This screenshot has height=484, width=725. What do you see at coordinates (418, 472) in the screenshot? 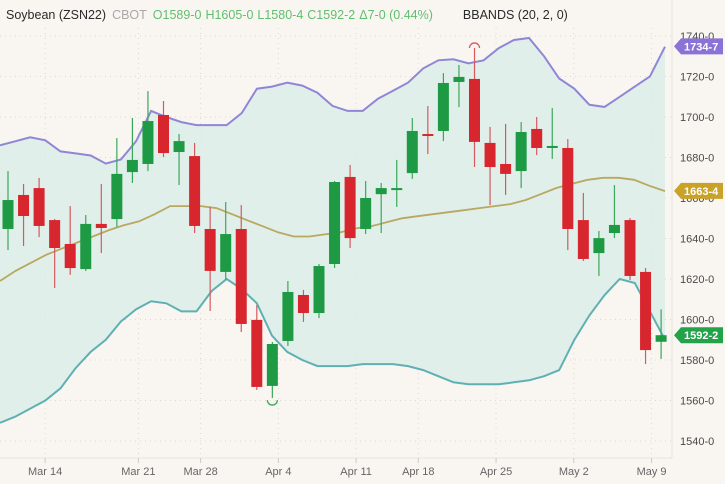
I see `date-tick-label: Apr 18` at bounding box center [418, 472].